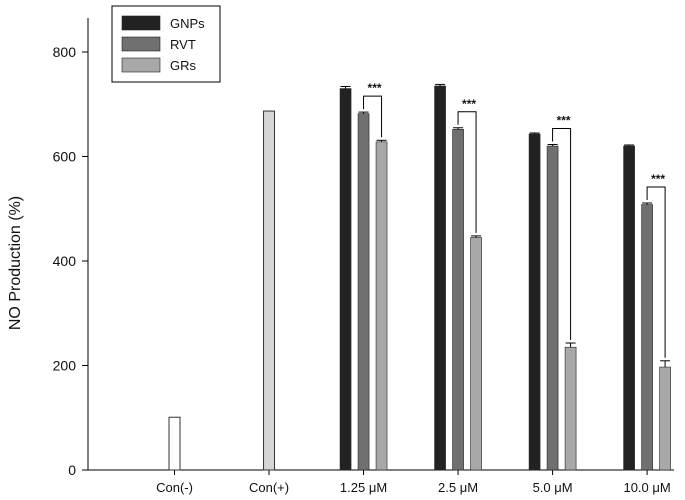 Image resolution: width=685 pixels, height=500 pixels. What do you see at coordinates (646, 487) in the screenshot?
I see `x-tick-label: 10.0 μM` at bounding box center [646, 487].